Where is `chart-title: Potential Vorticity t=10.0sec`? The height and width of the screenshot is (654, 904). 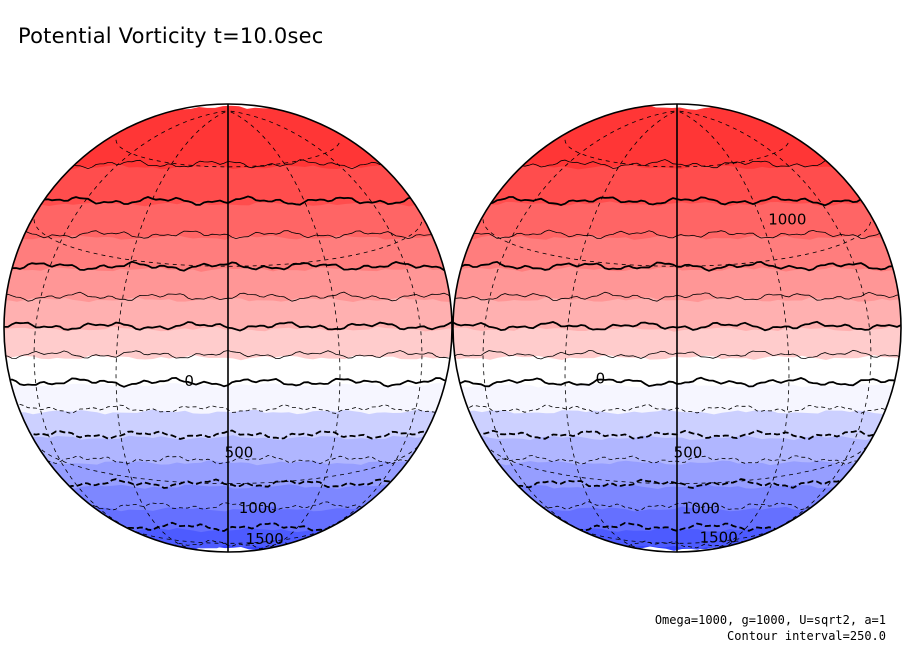
chart-title: Potential Vorticity t=10.0sec is located at coordinates (171, 36).